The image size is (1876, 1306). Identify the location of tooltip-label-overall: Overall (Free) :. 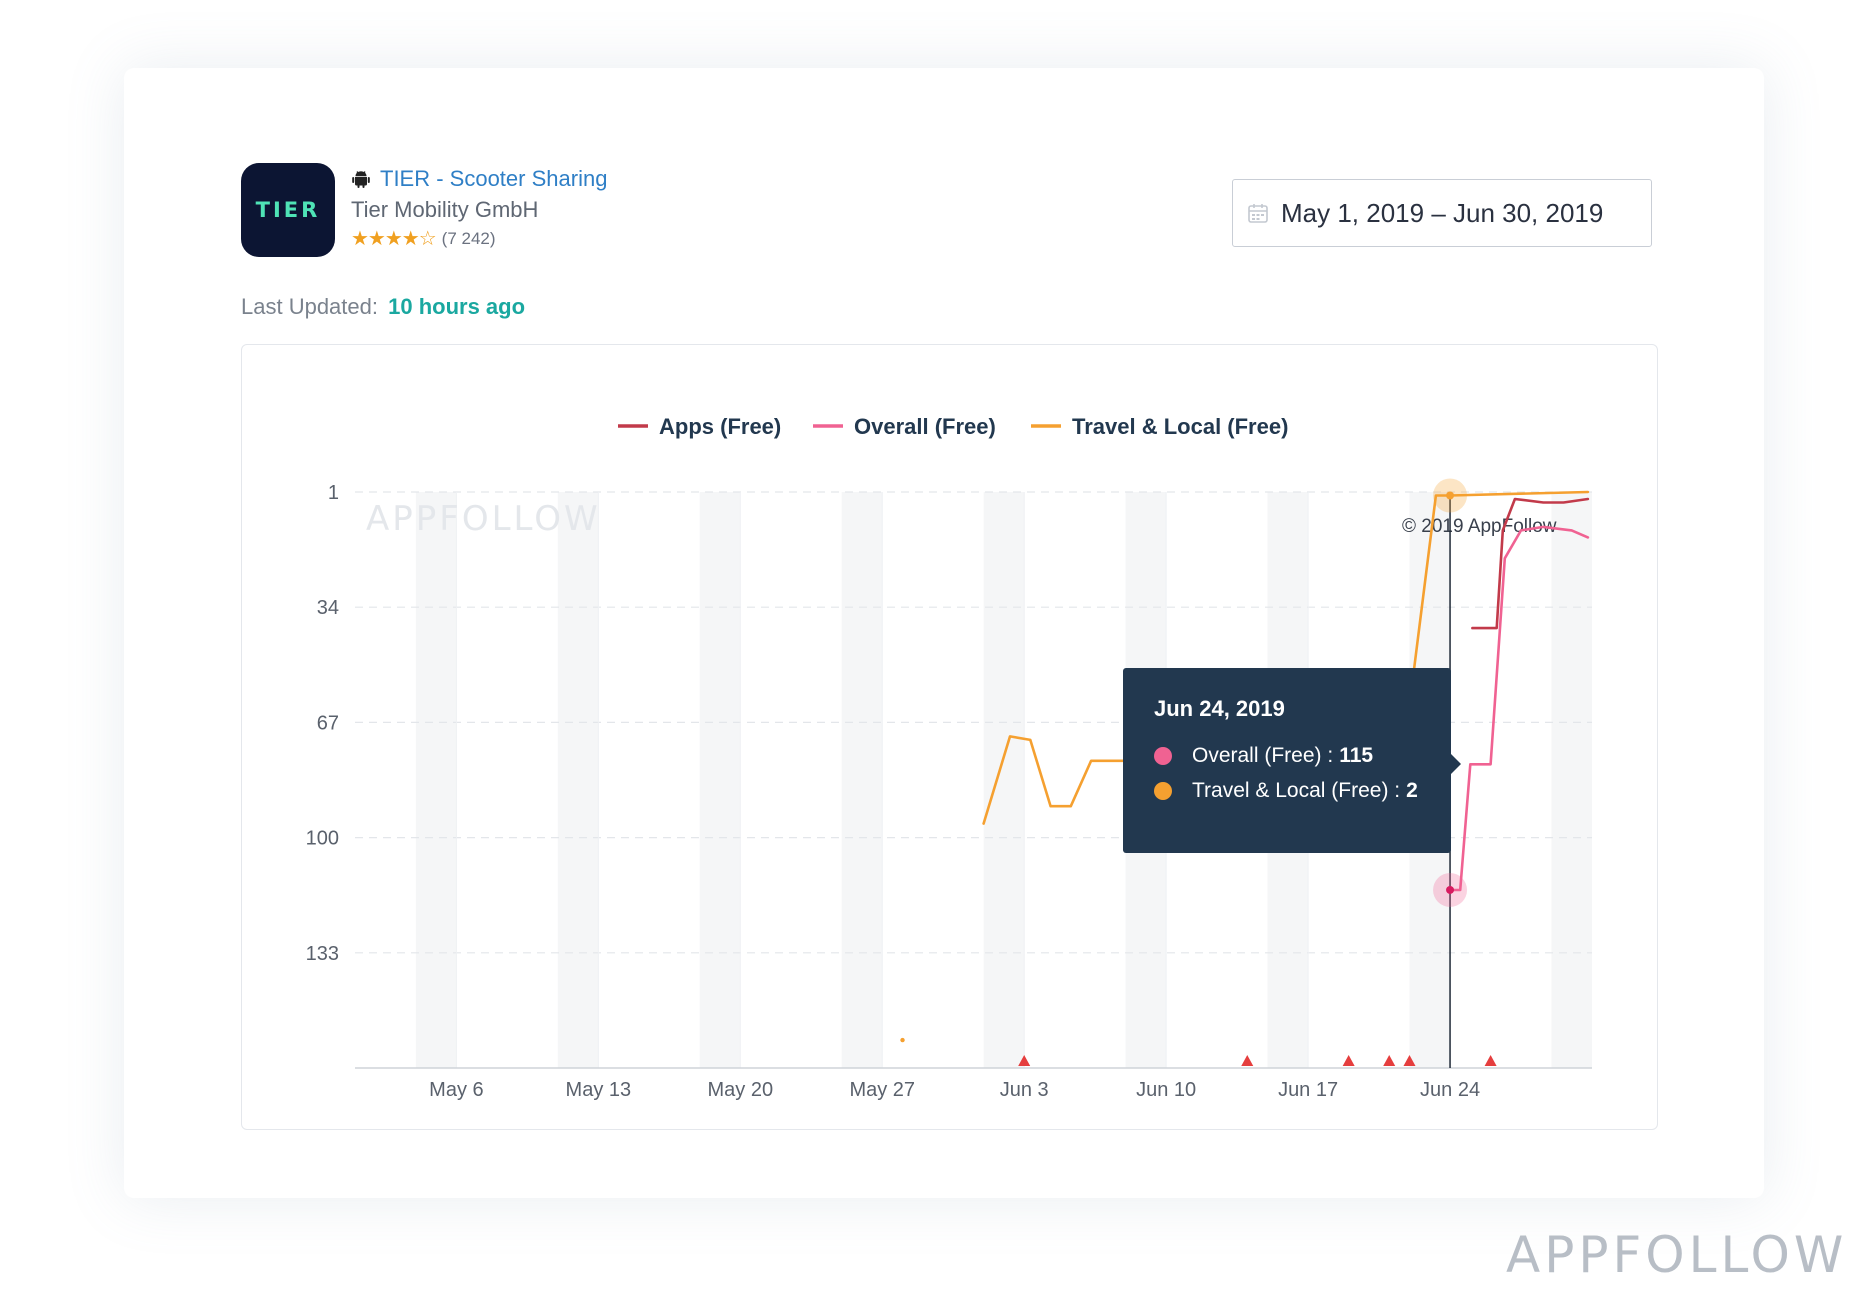
(1263, 755).